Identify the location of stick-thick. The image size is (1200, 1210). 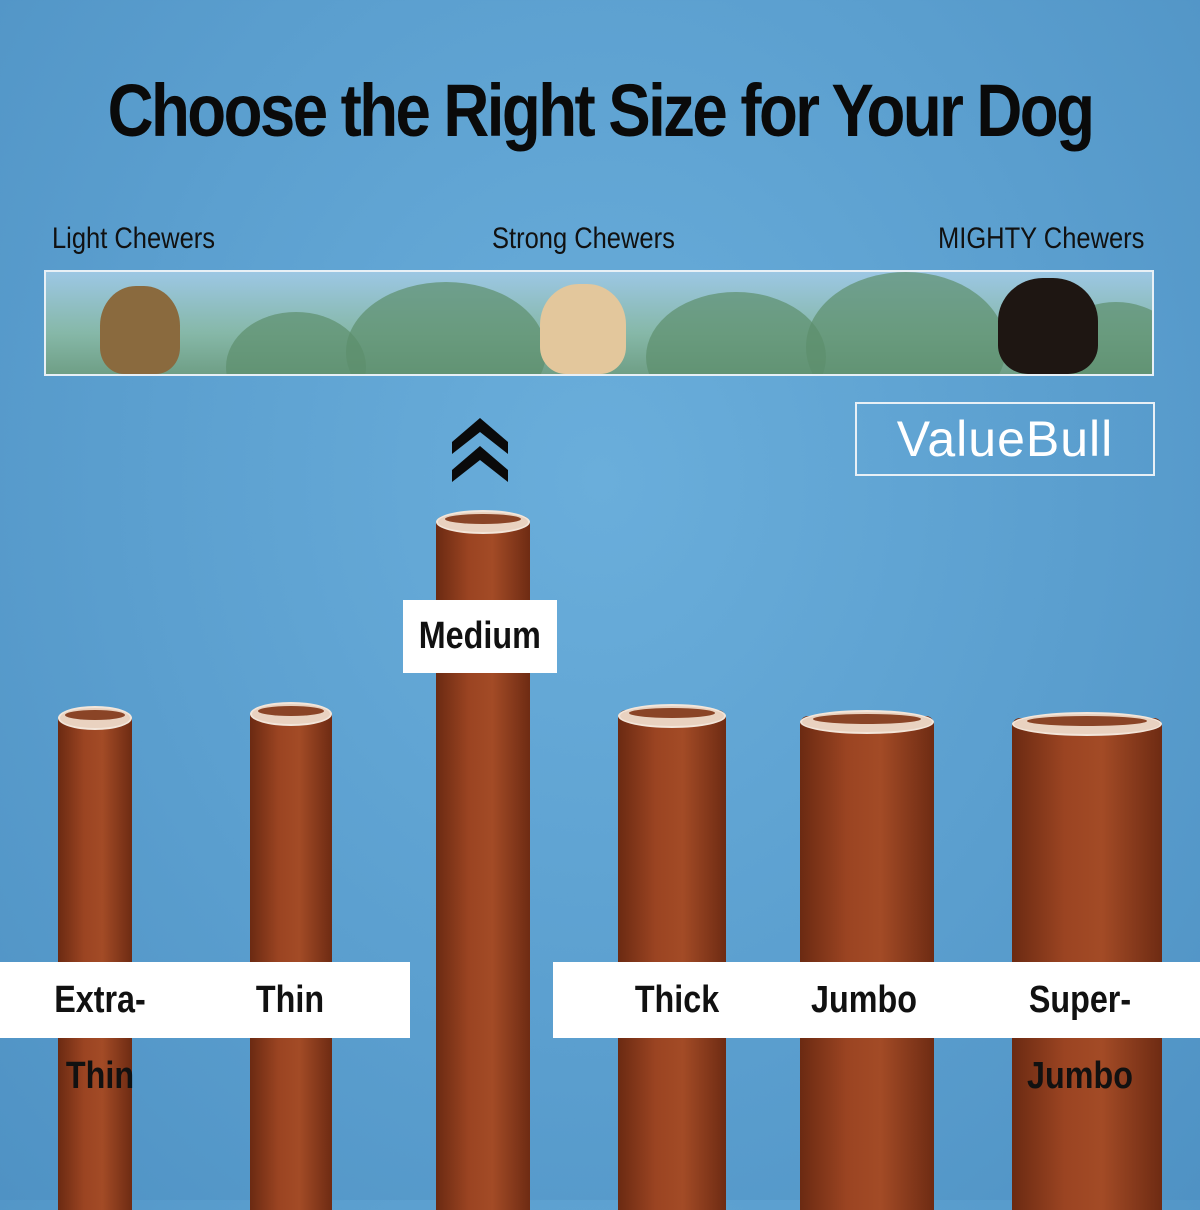
(672, 957).